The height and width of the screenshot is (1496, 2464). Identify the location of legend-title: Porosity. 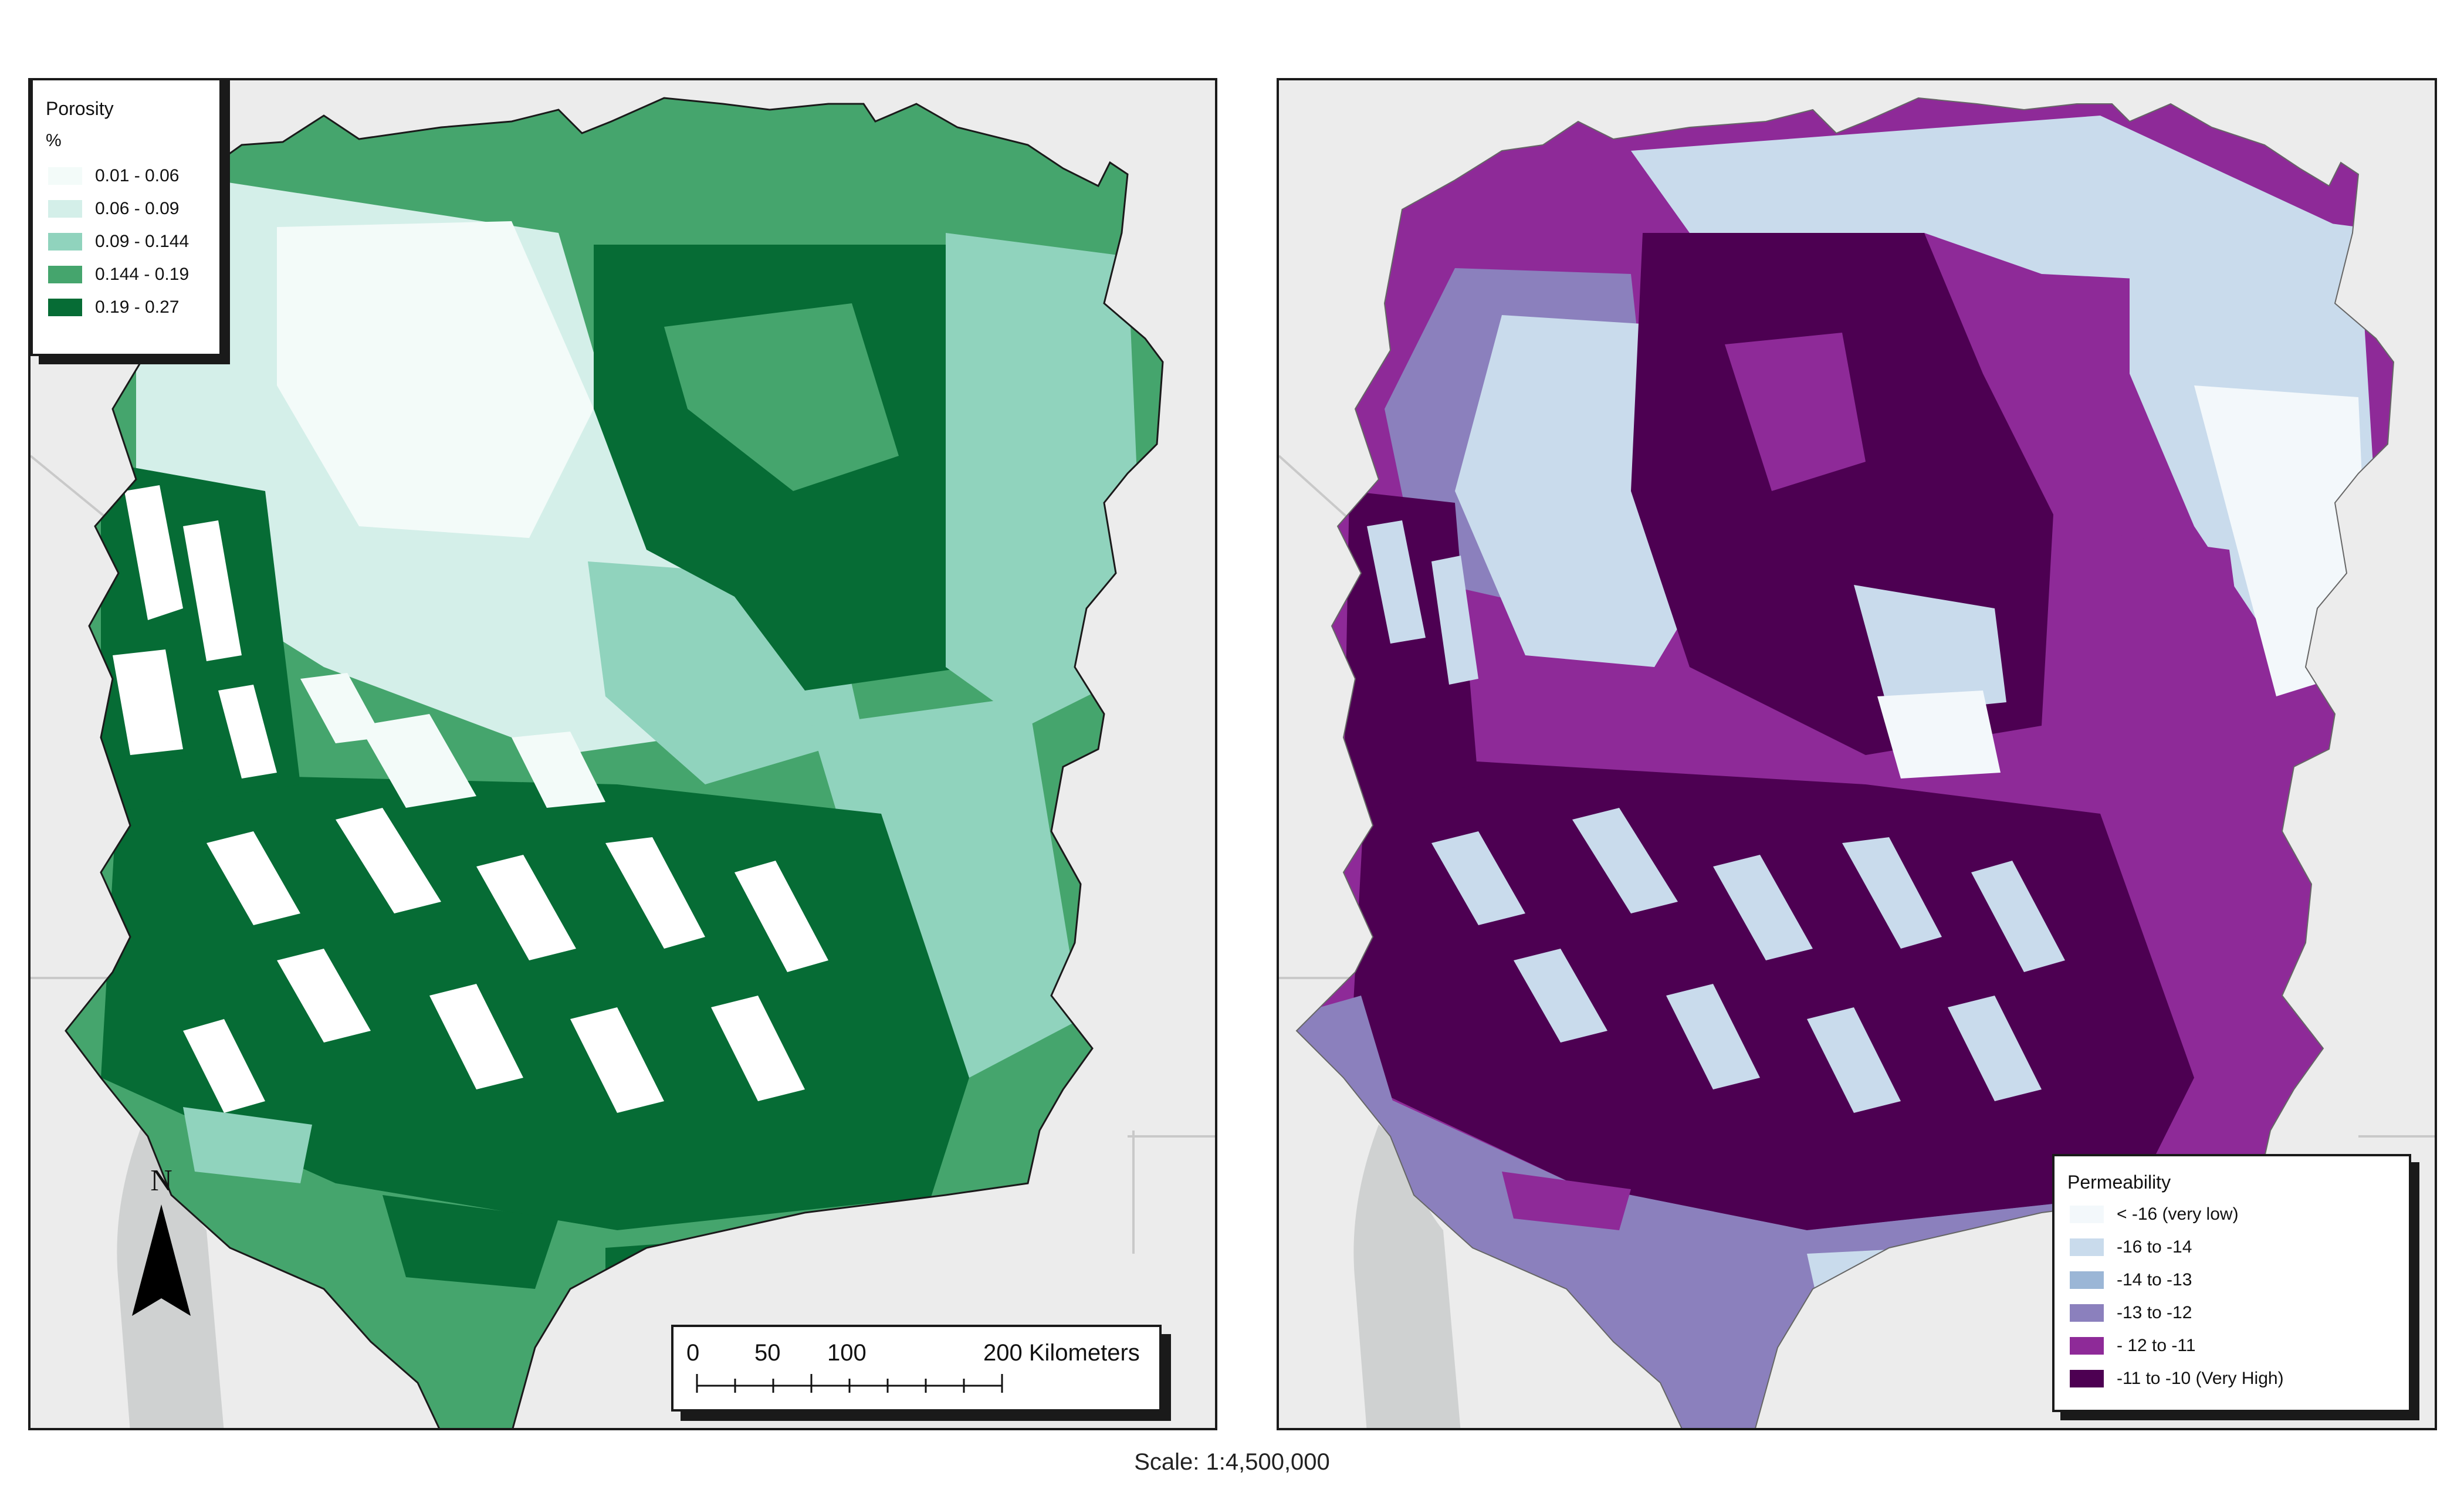
(80, 108).